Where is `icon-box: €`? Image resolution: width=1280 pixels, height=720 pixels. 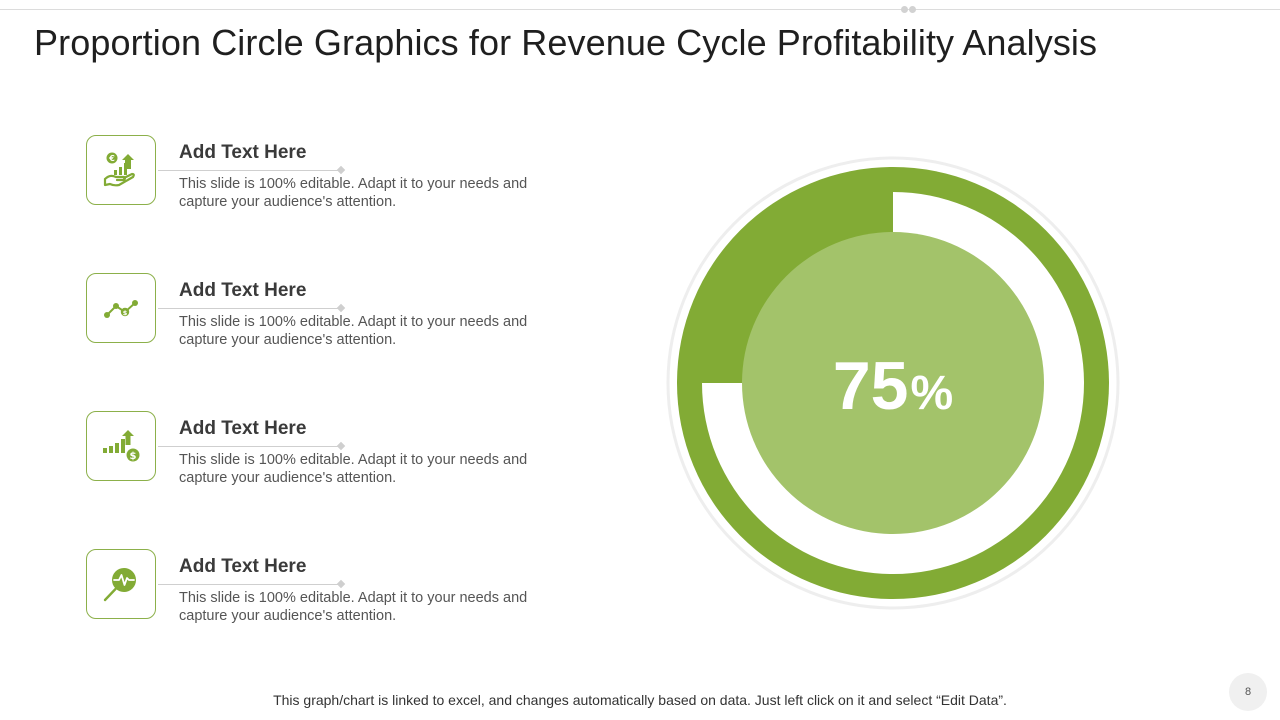
icon-box: € is located at coordinates (121, 170).